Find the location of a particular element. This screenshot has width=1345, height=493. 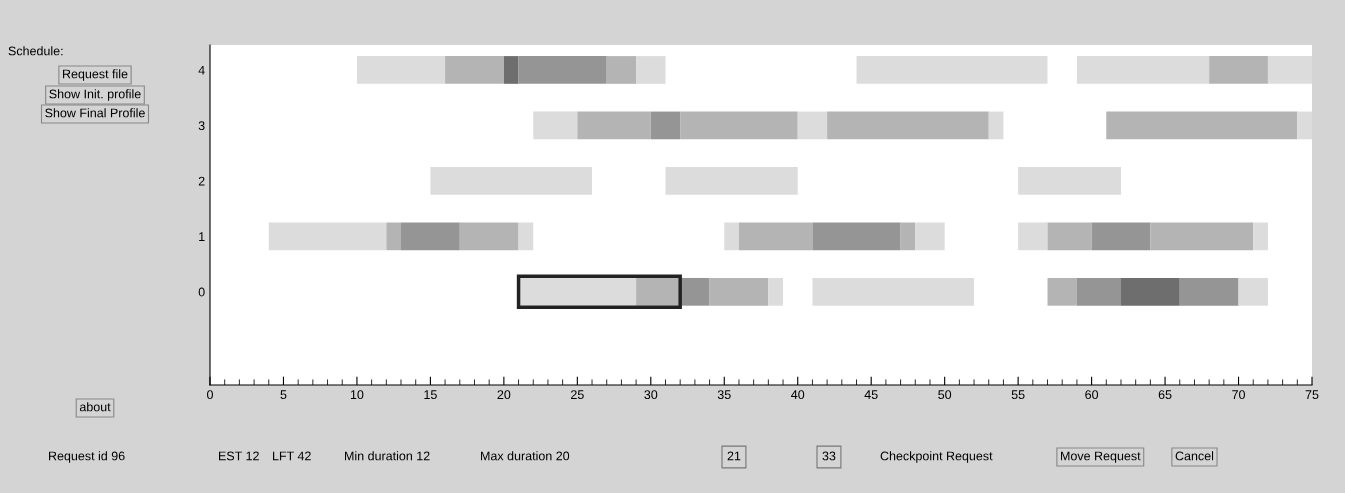

text: Min duration 12 is located at coordinates (387, 456).